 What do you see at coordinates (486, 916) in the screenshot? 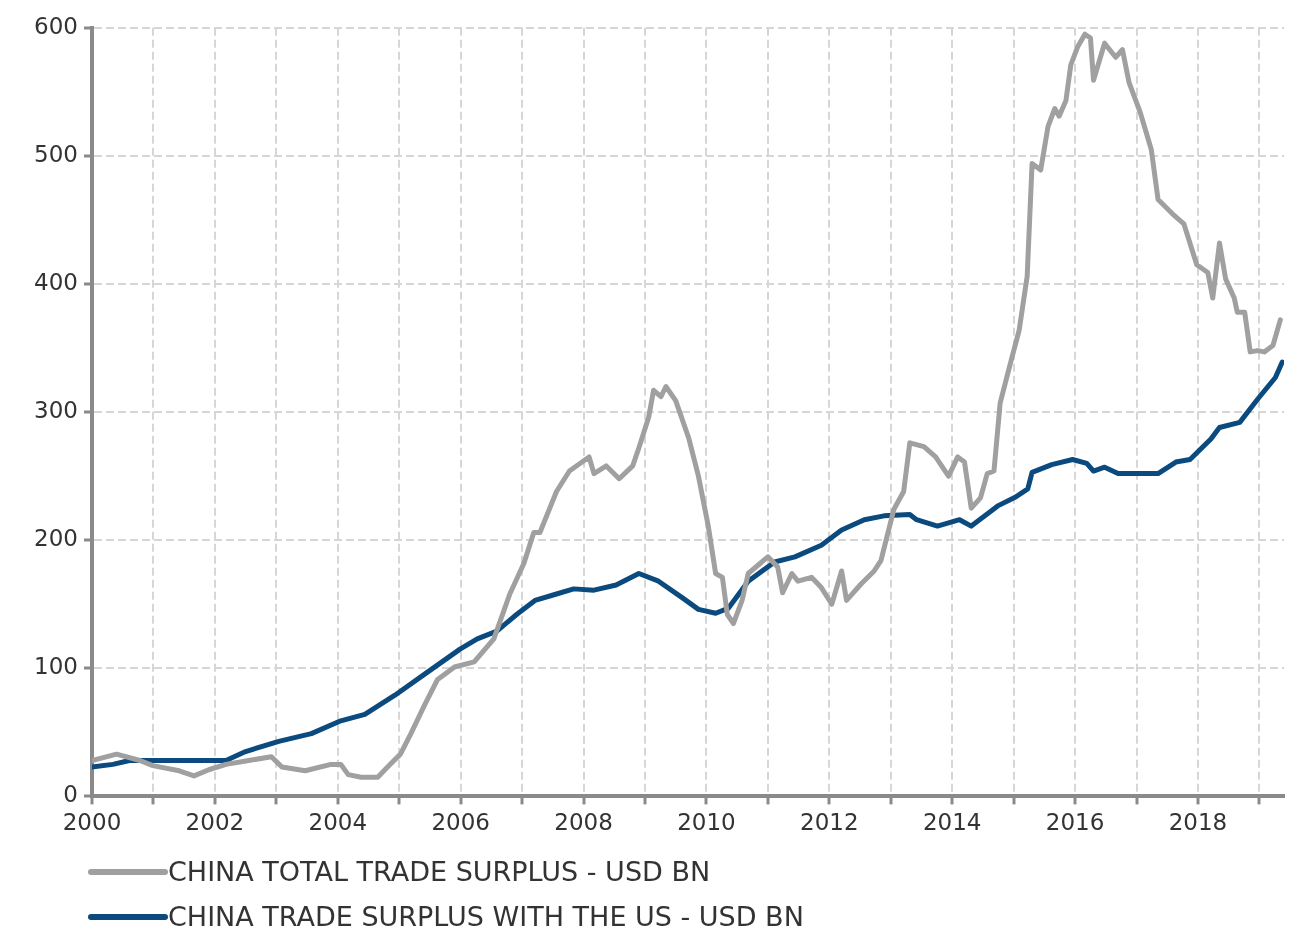
I see `legend-label: CHINA TRADE SURPLUS WITH THE US - USD BN` at bounding box center [486, 916].